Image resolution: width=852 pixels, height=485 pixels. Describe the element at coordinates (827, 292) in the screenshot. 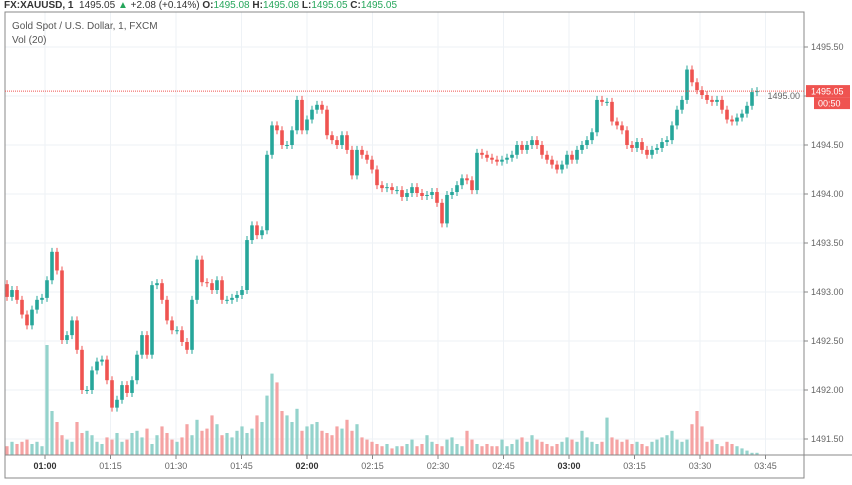

I see `y-tick-label: 1493.00` at that location.